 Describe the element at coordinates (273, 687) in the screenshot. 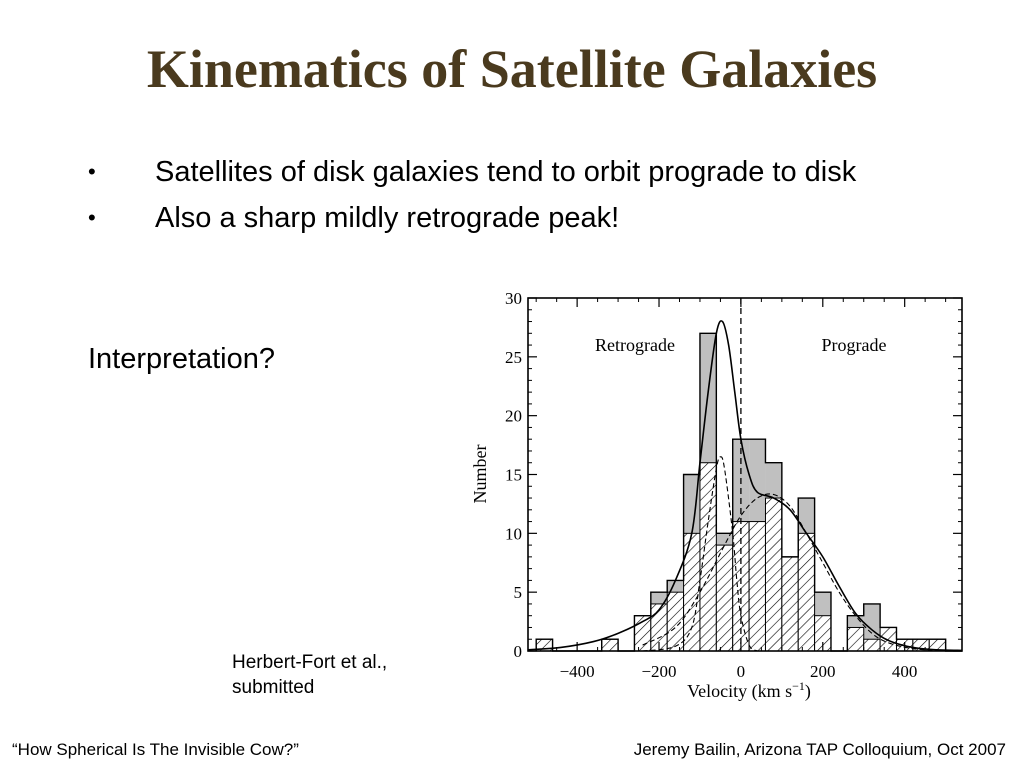

I see `citation-line-2: submitted` at that location.